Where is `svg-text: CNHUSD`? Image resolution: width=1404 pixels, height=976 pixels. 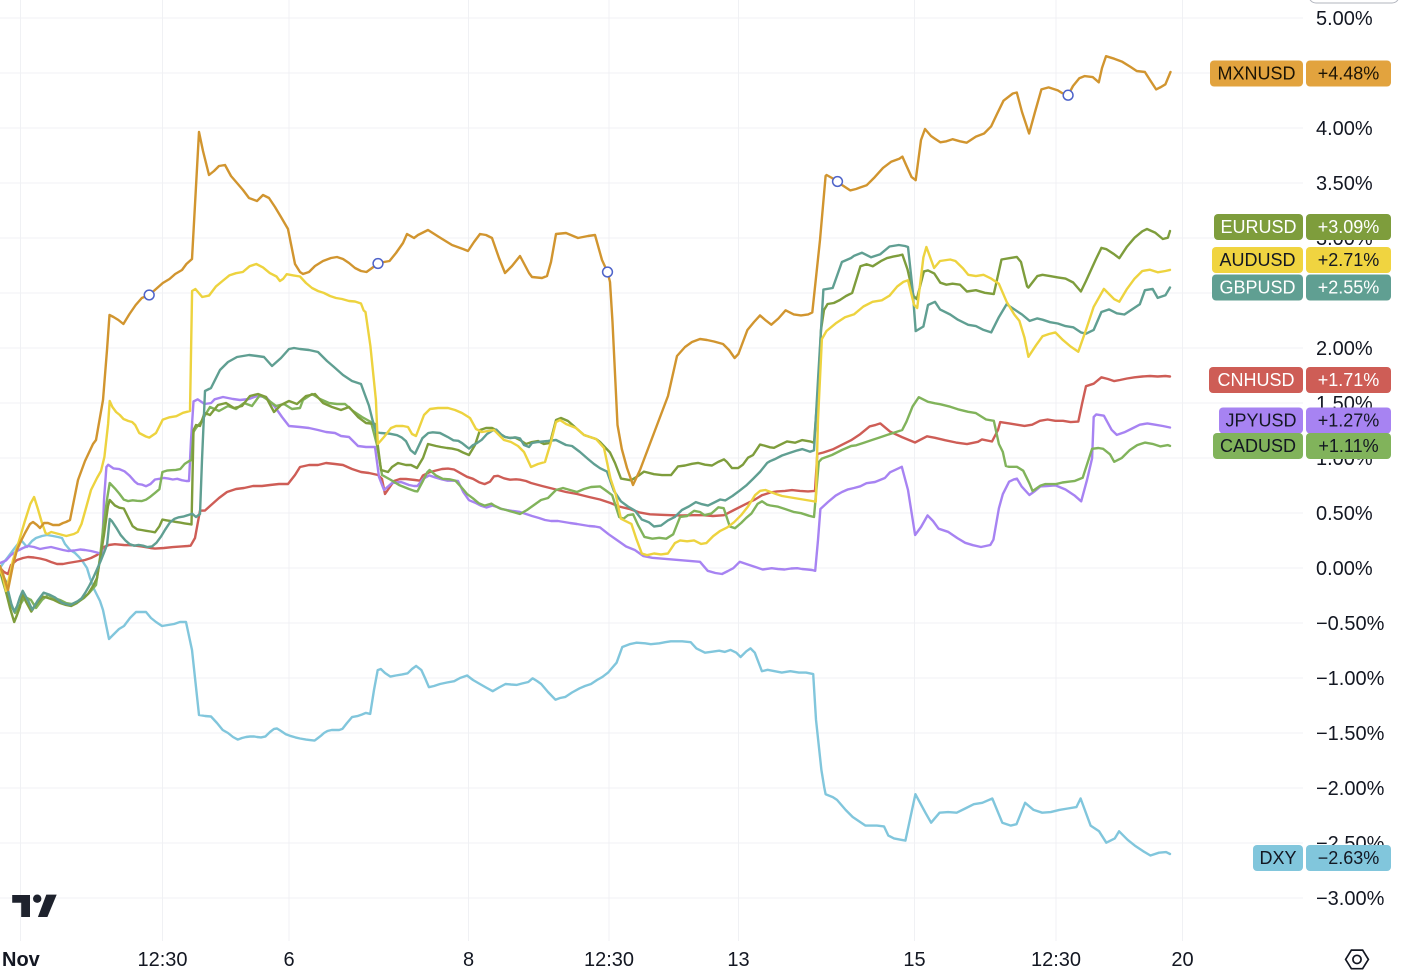 svg-text: CNHUSD is located at coordinates (1255, 380).